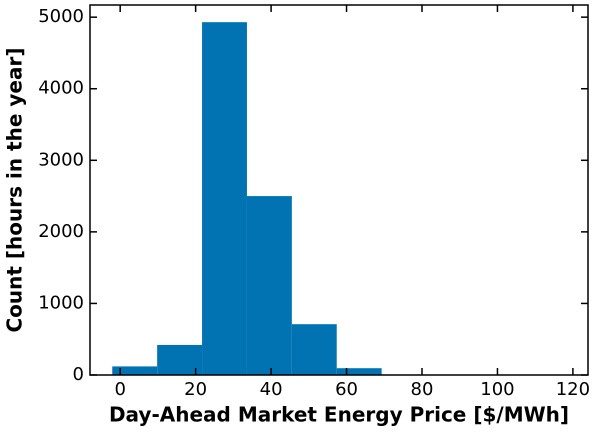 The image size is (601, 437). Describe the element at coordinates (422, 389) in the screenshot. I see `x-tick-label: 80` at that location.